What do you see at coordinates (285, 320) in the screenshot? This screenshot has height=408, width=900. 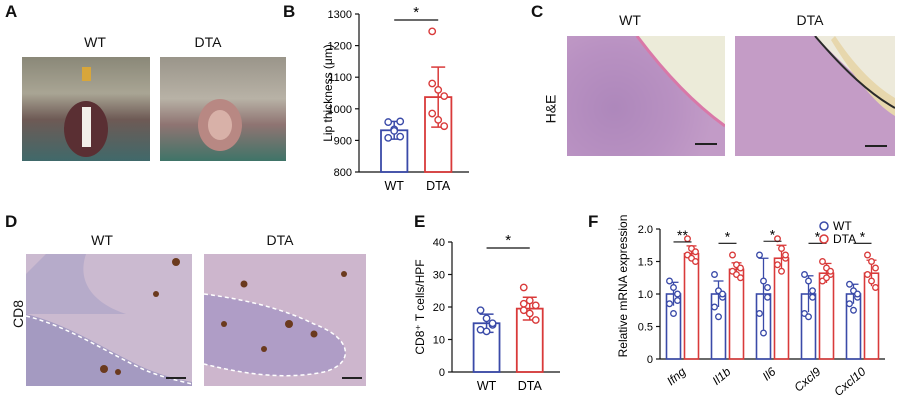 I see `panel-d-dta-tissue-shape` at bounding box center [285, 320].